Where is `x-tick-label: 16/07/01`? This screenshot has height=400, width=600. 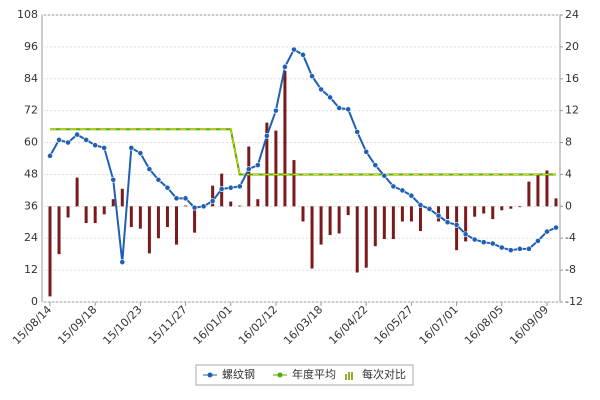 x-tick-label: 16/07/01 is located at coordinates (439, 325).